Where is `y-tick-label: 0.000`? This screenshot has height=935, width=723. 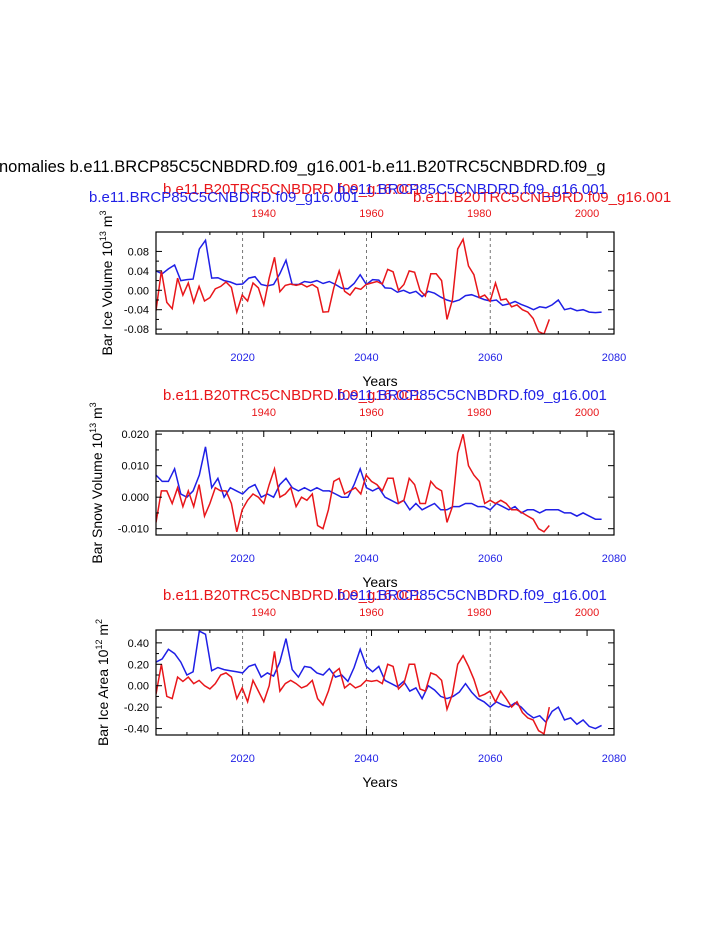 y-tick-label: 0.000 is located at coordinates (135, 498).